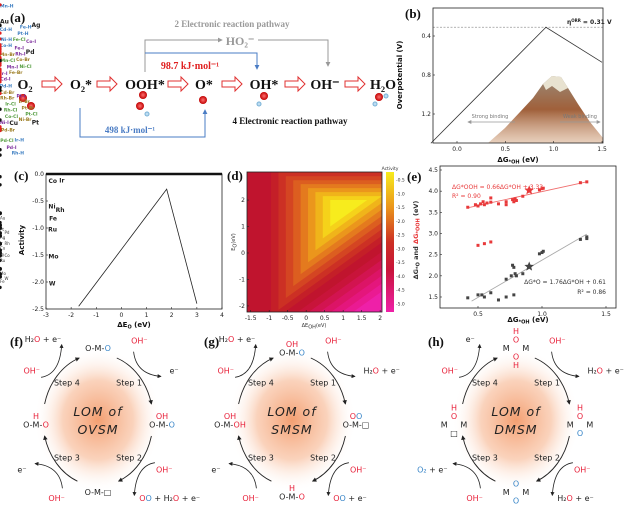 Image resolution: width=628 pixels, height=506 pixels. I want to click on reagent-out-line: e⁻, so click(173, 371).